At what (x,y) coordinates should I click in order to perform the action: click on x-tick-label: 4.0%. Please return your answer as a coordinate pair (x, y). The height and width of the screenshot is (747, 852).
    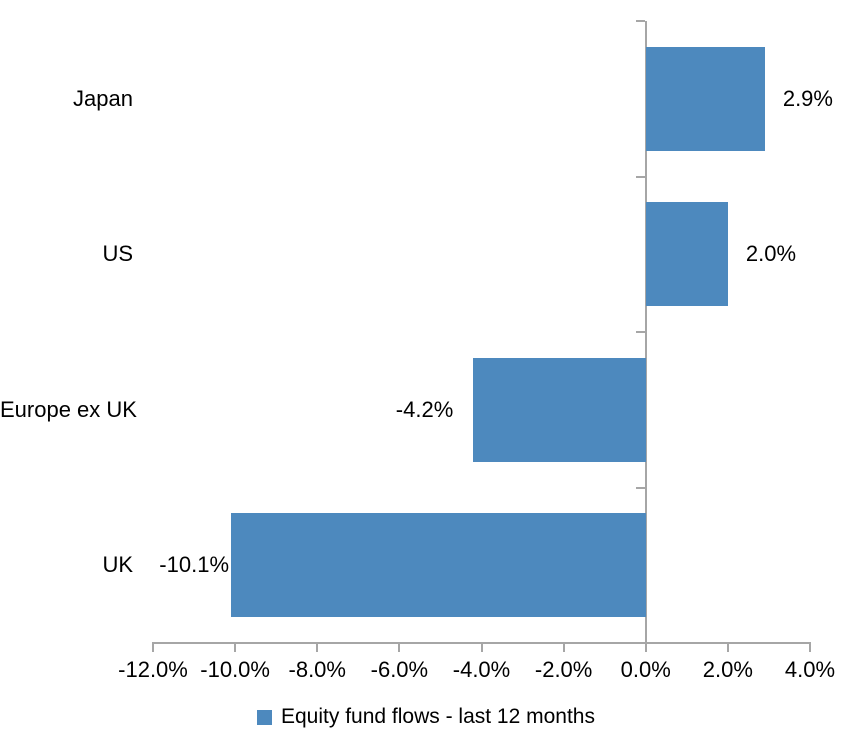
    Looking at the image, I should click on (810, 669).